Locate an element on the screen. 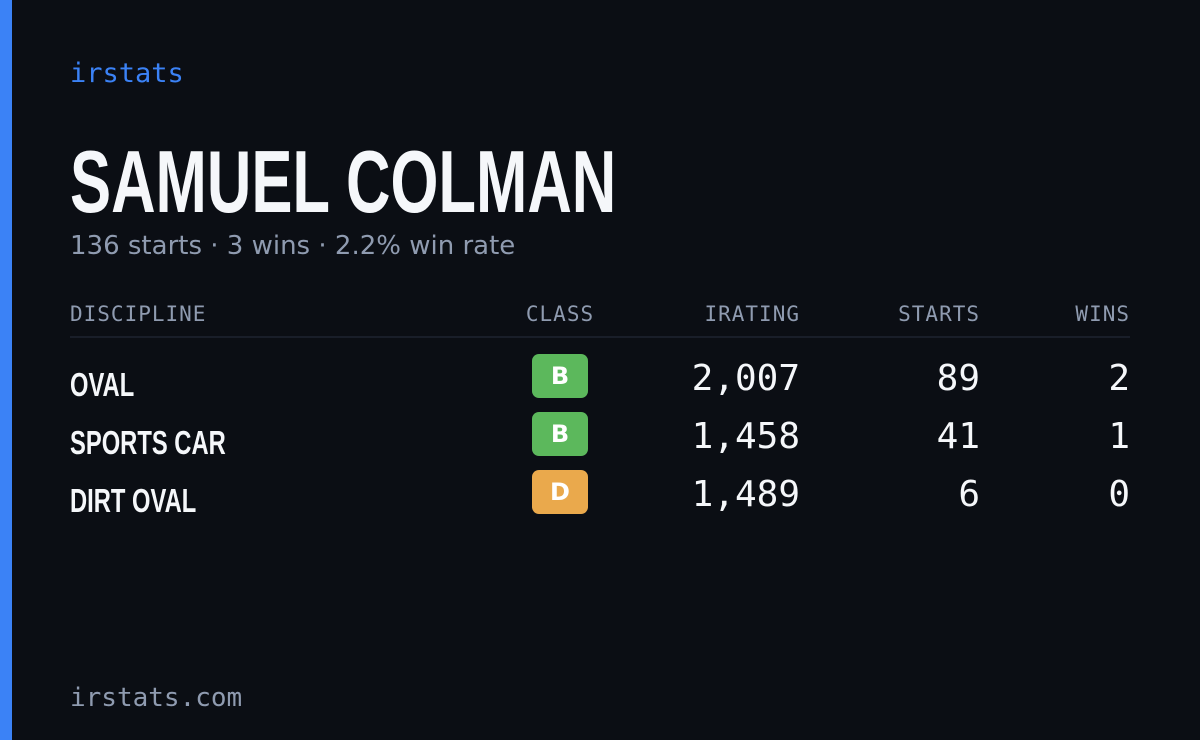 This screenshot has width=1200, height=740. discipline-group: OVAL is located at coordinates (102, 385).